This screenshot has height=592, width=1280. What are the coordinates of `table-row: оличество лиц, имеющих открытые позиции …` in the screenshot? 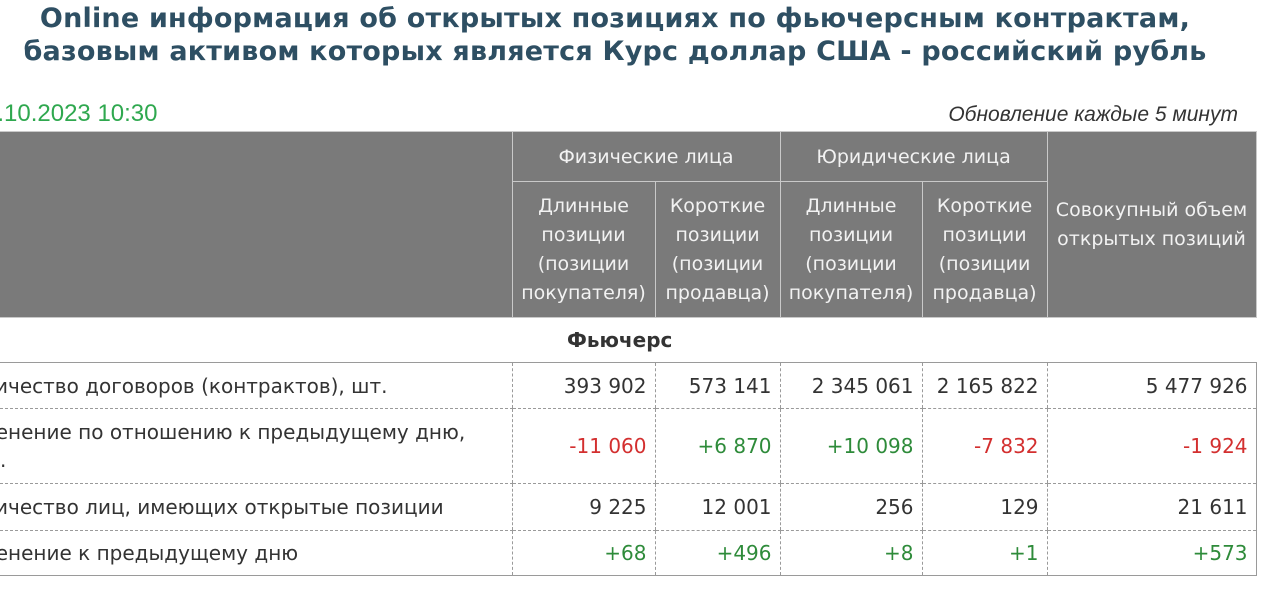 It's located at (628, 507).